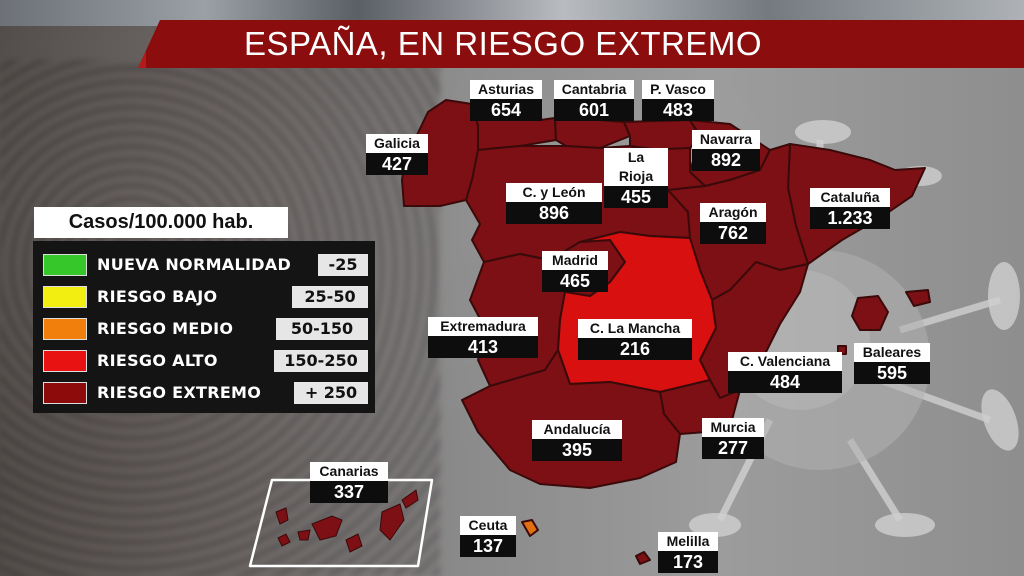  Describe the element at coordinates (636, 197) in the screenshot. I see `region-value: 455` at that location.